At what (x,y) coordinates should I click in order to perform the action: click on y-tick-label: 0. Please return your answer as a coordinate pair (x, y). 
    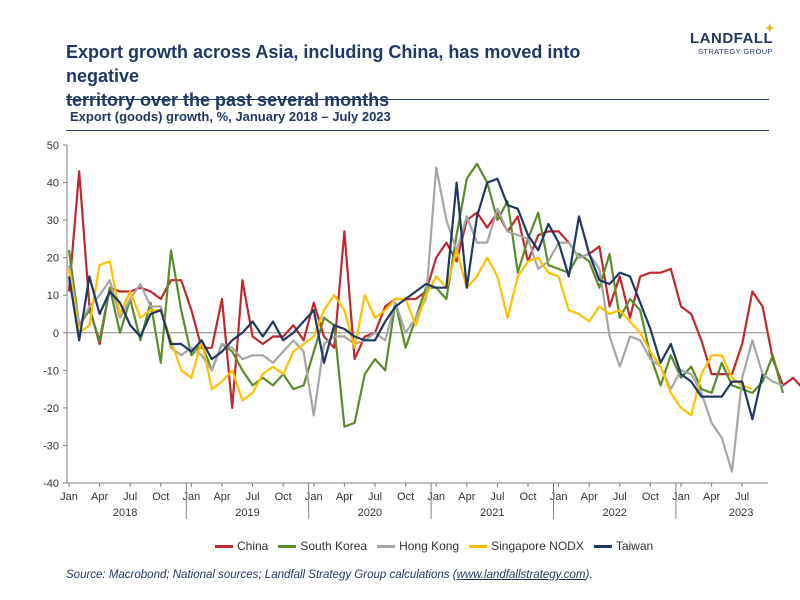
    Looking at the image, I should click on (56, 334).